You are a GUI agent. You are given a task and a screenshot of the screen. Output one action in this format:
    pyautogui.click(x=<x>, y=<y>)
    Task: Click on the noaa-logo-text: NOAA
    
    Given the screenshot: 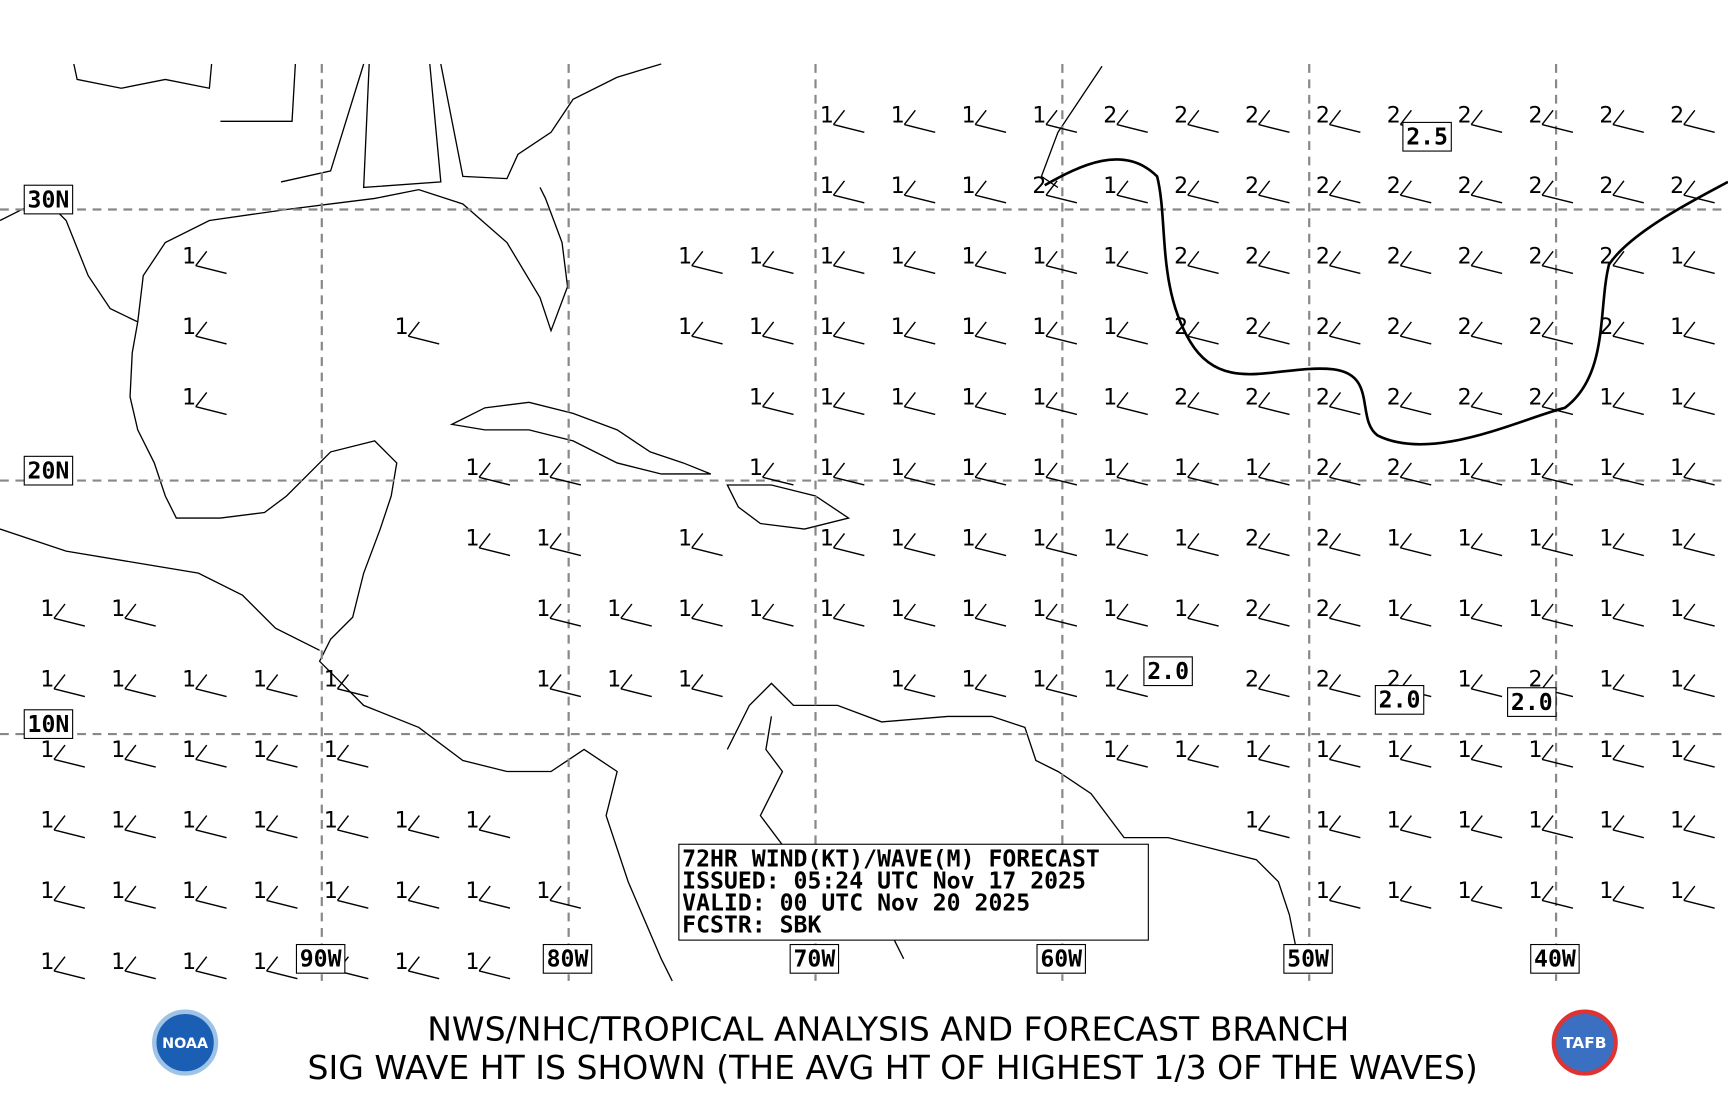 What is the action you would take?
    pyautogui.click(x=185, y=1044)
    